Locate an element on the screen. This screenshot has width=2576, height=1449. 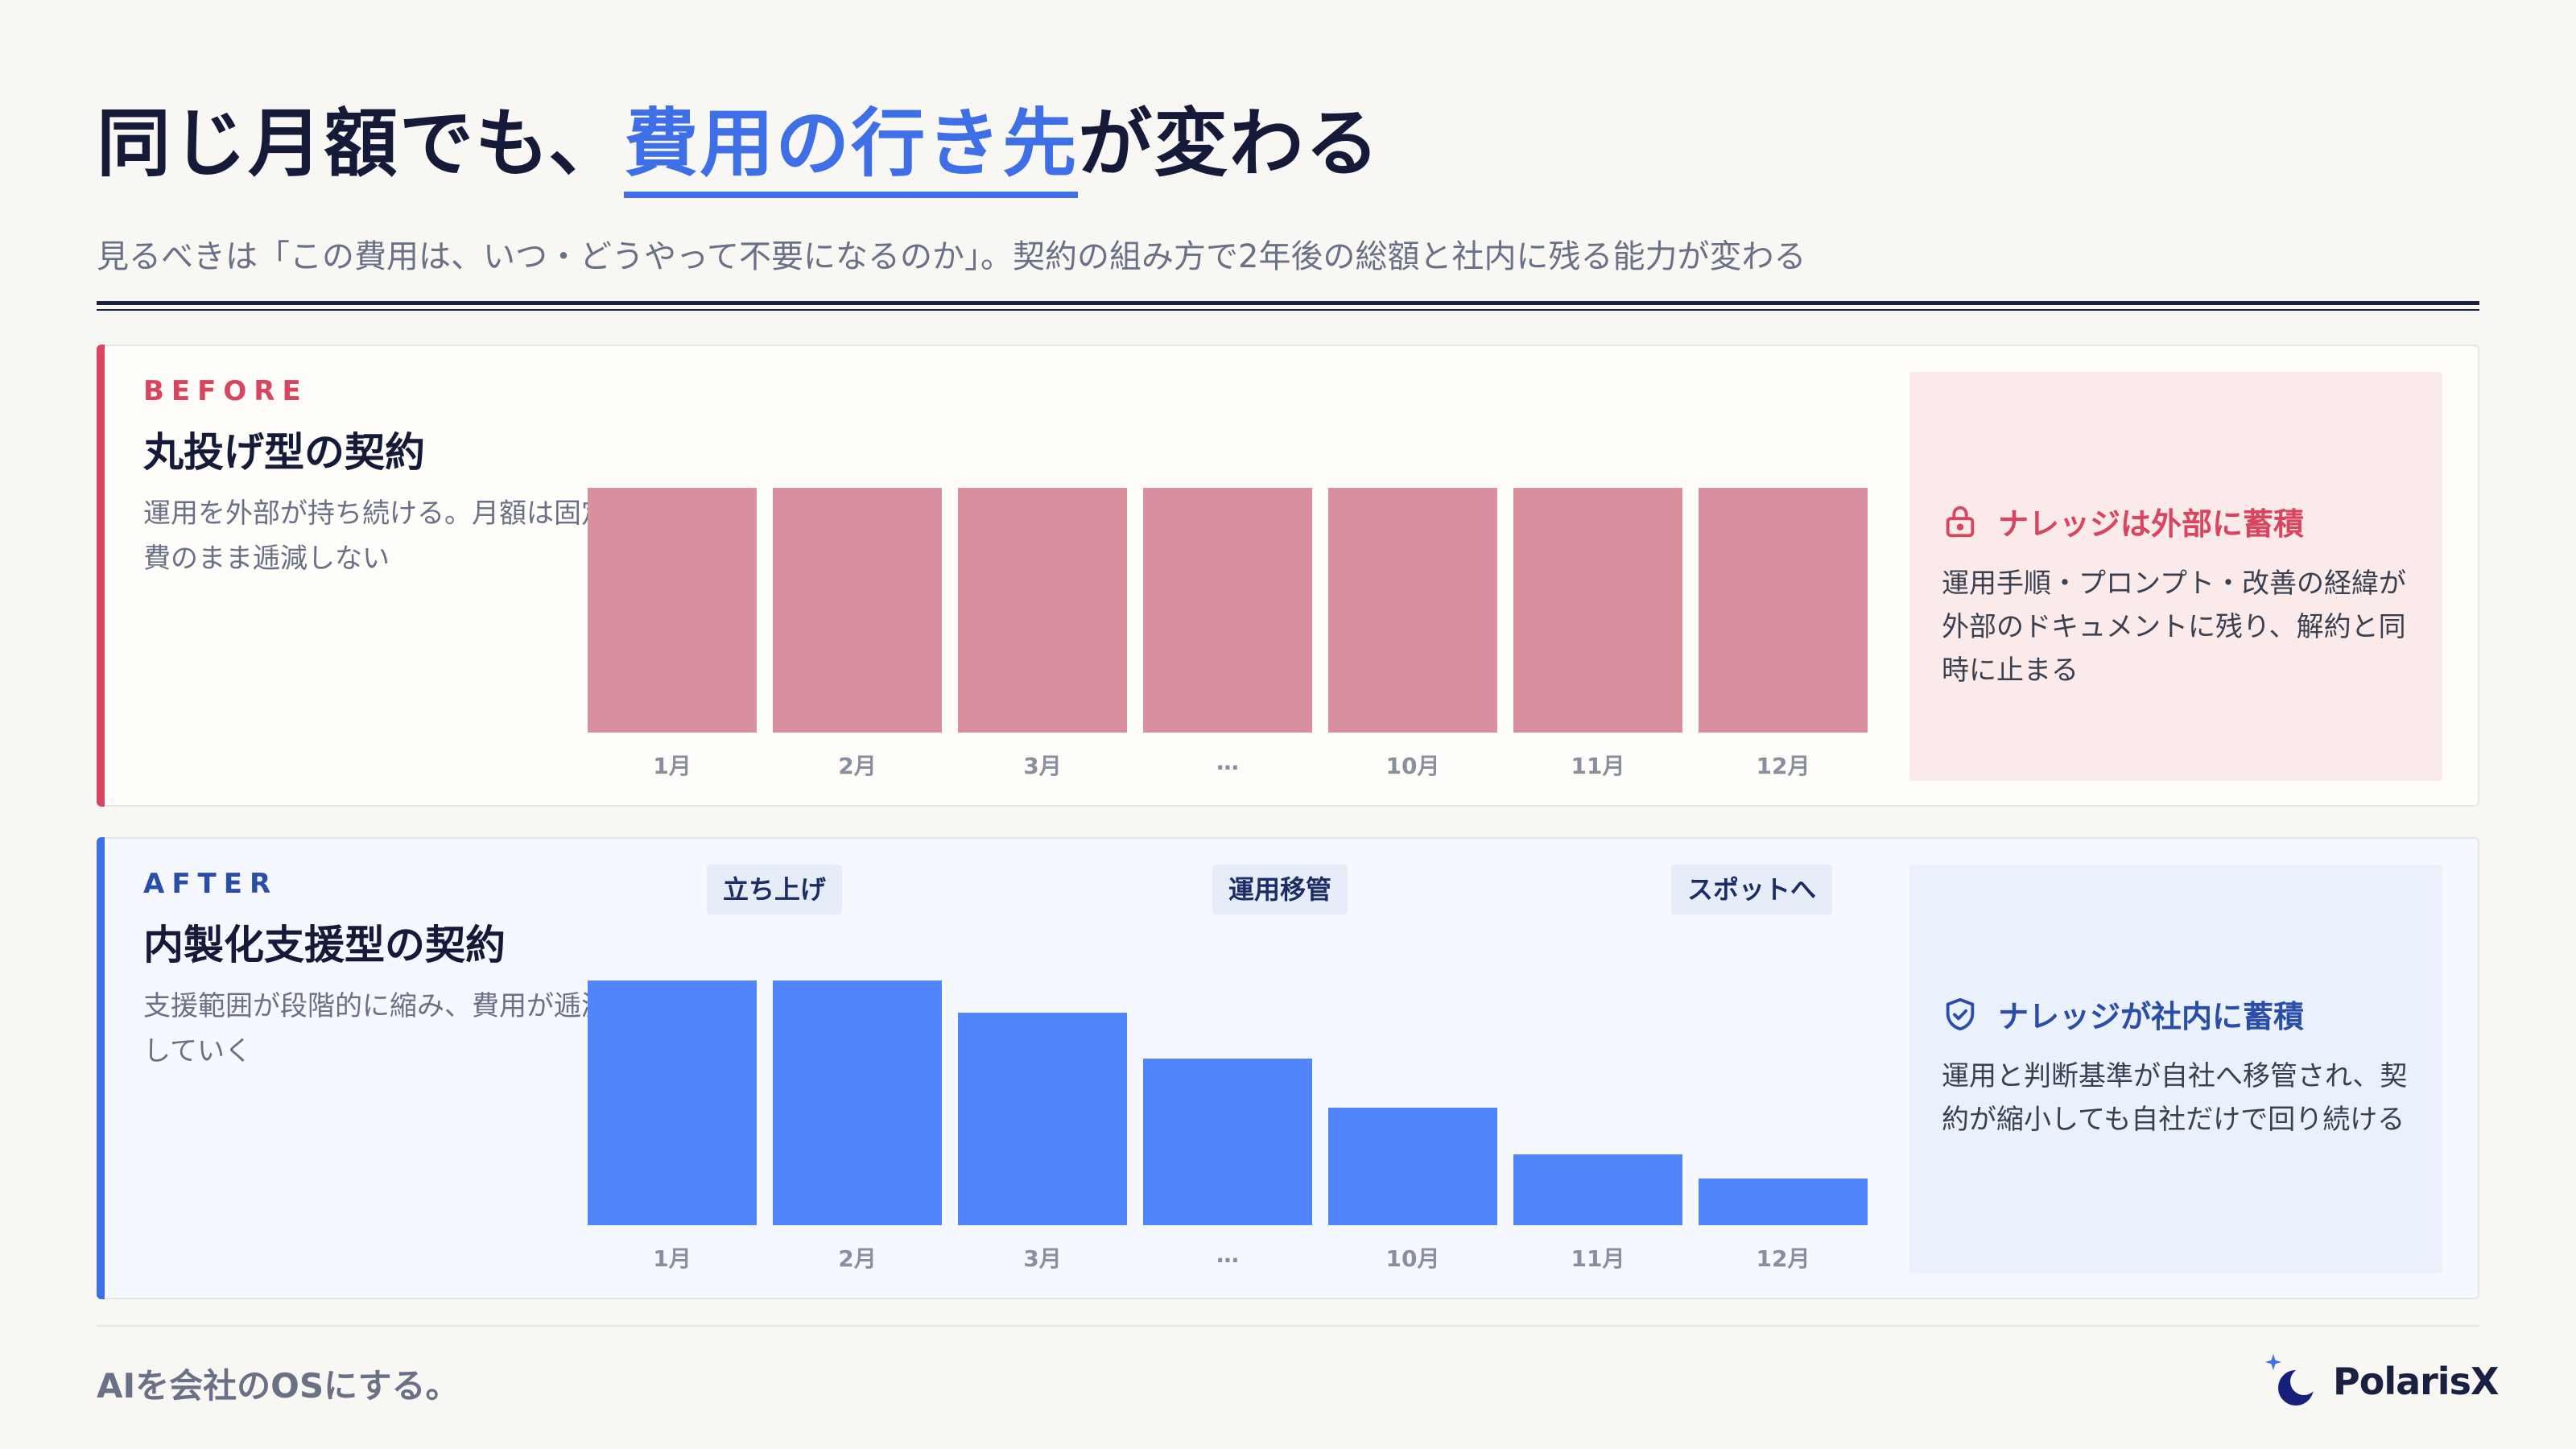
before-card-head: ナレッジは外部に蓄積 is located at coordinates (2123, 521).